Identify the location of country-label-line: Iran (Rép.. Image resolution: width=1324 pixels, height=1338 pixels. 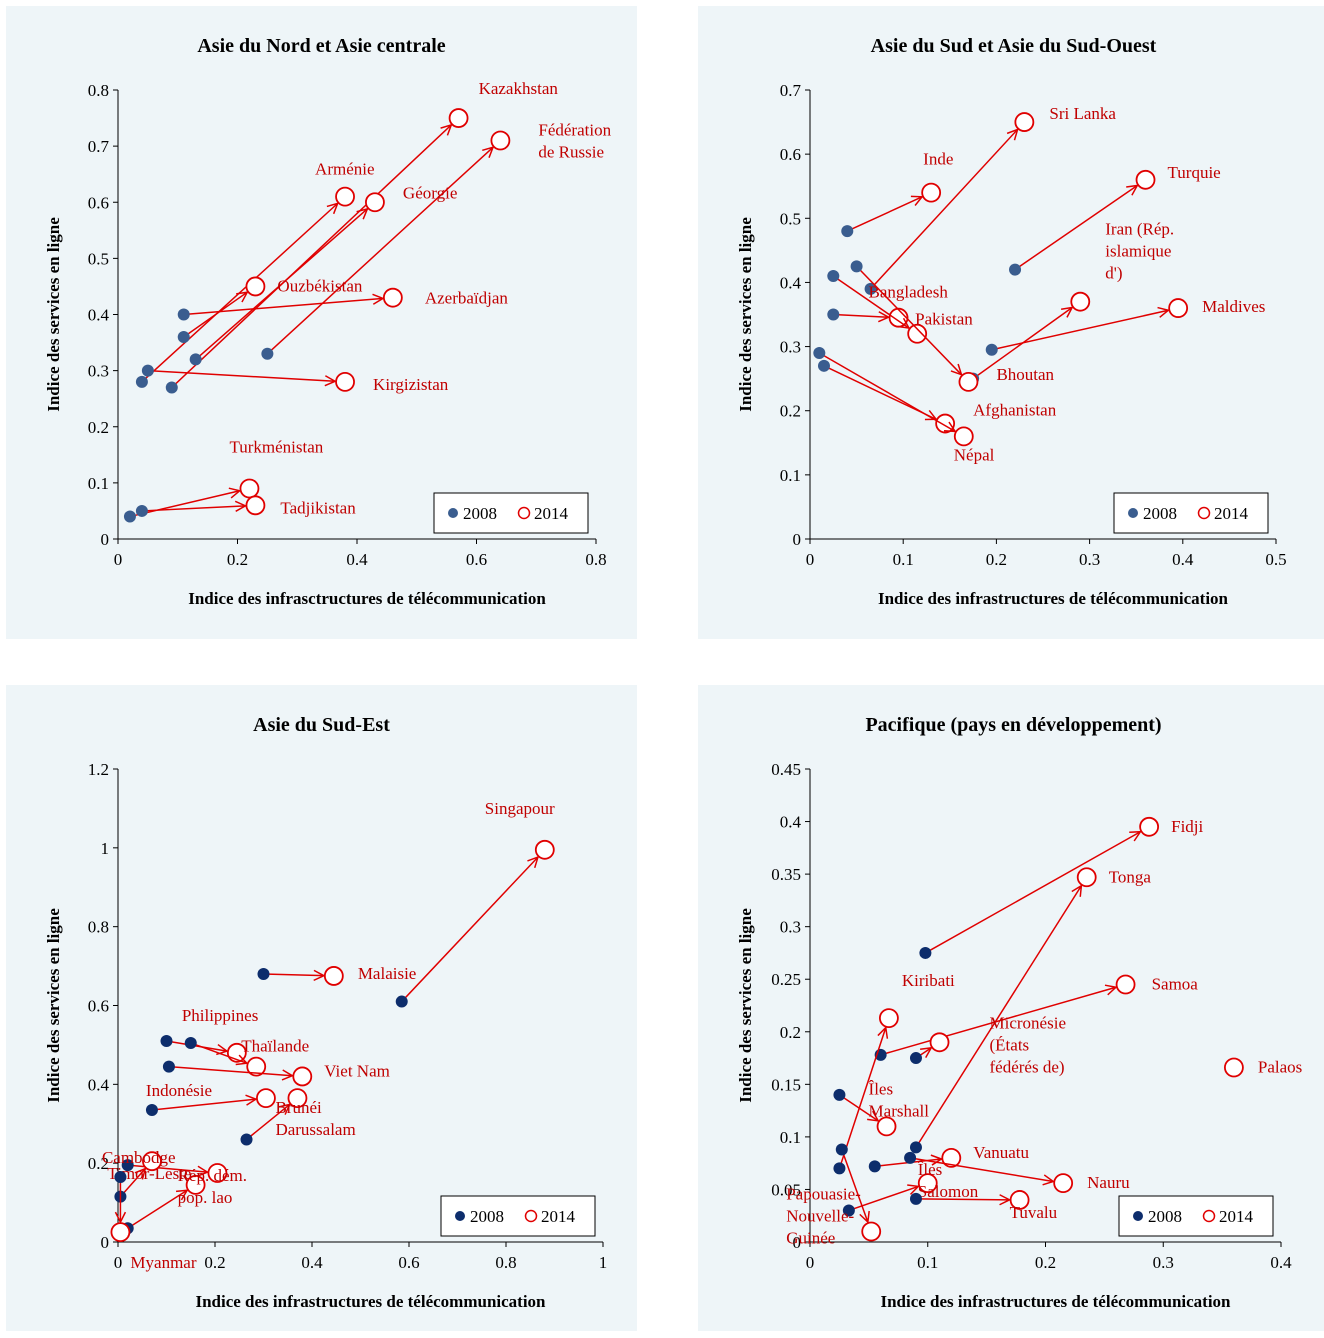
(1139, 229).